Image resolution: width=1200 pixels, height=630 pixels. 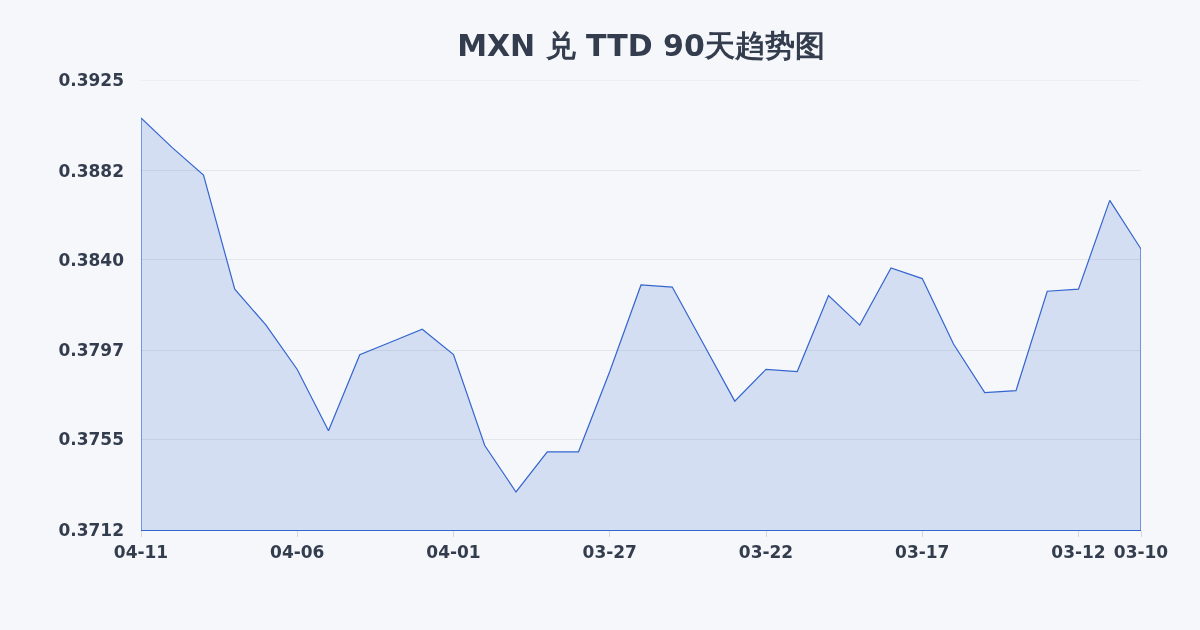 What do you see at coordinates (1078, 551) in the screenshot?
I see `x-tick-label: 03-12` at bounding box center [1078, 551].